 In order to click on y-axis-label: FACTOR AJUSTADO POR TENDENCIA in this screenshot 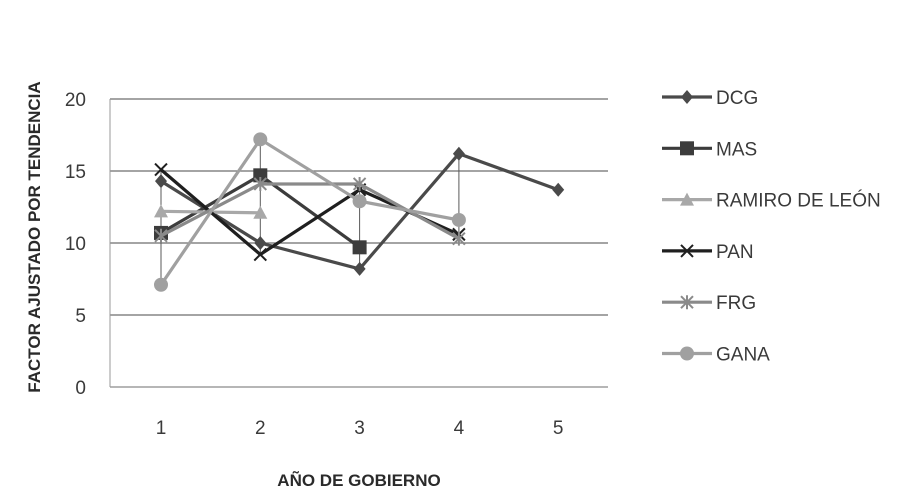, I will do `click(34, 236)`.